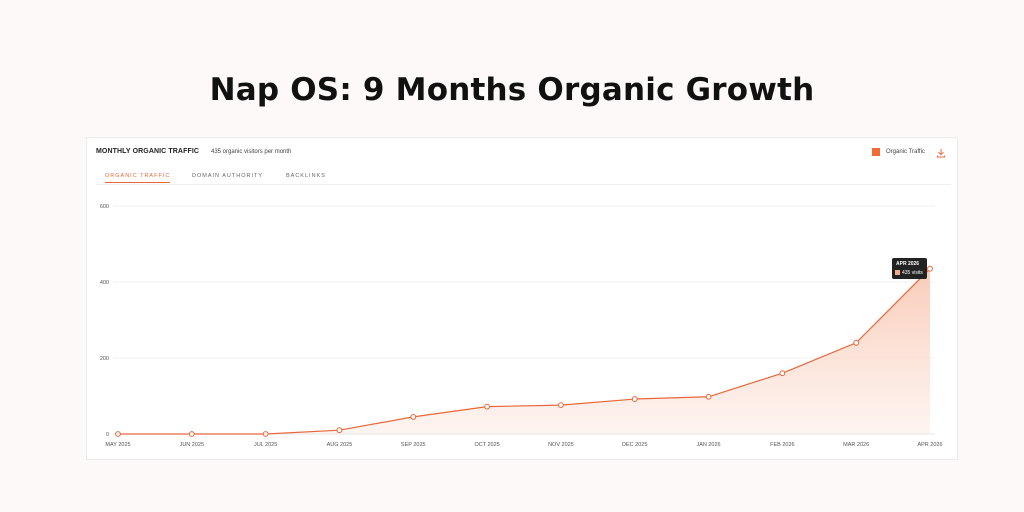  What do you see at coordinates (104, 207) in the screenshot?
I see `y-tick-label: 600` at bounding box center [104, 207].